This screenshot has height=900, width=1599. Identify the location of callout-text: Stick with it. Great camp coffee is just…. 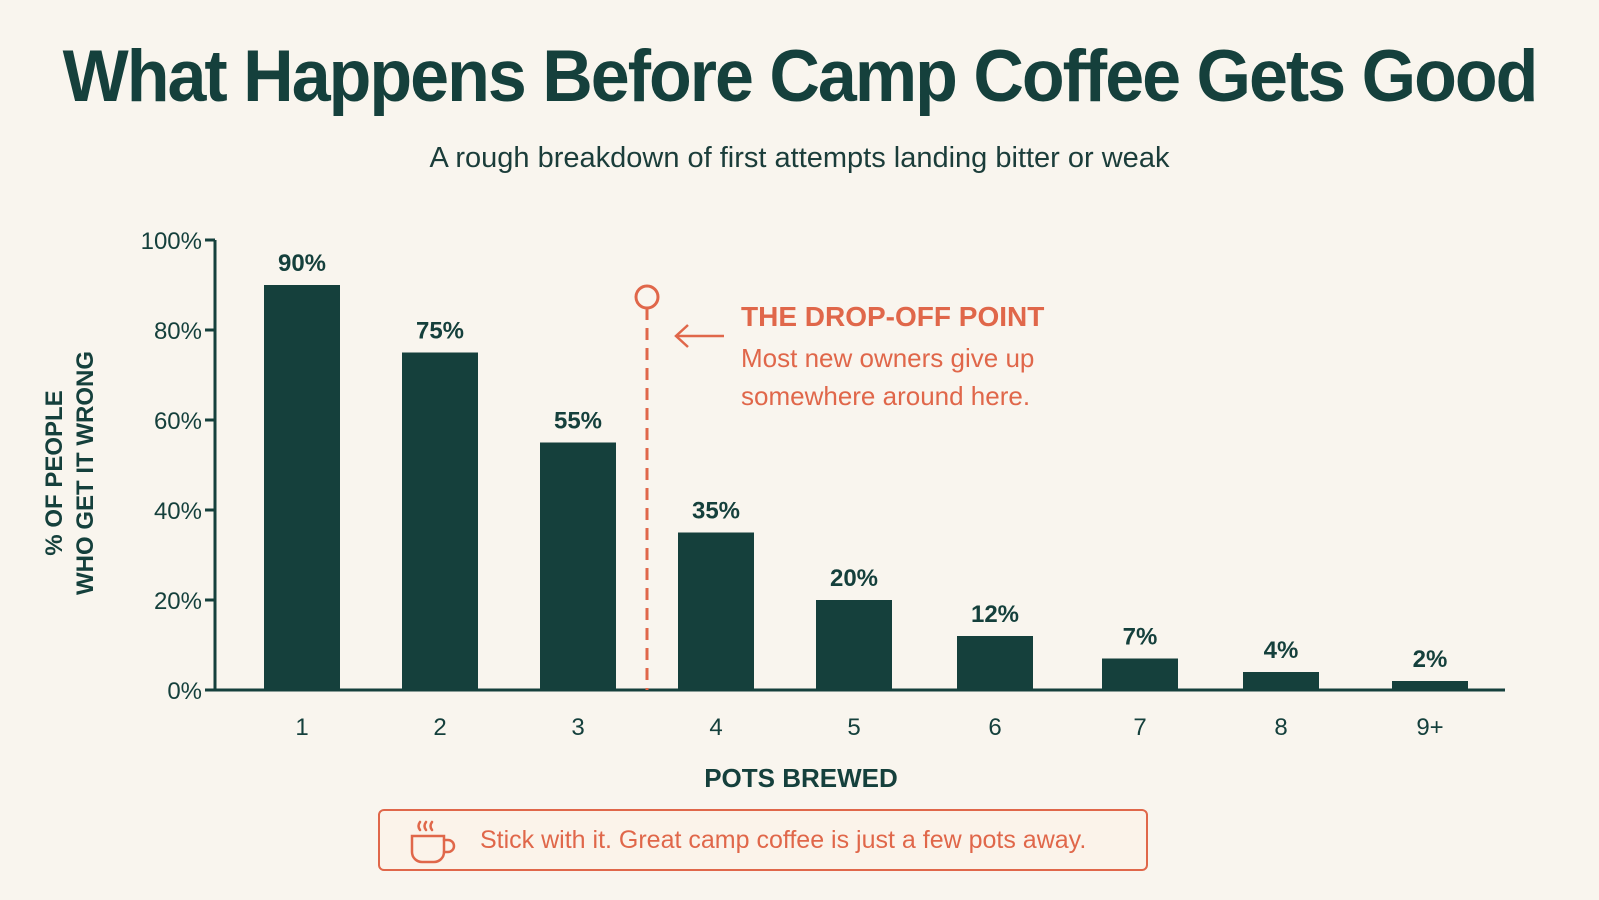
(783, 840).